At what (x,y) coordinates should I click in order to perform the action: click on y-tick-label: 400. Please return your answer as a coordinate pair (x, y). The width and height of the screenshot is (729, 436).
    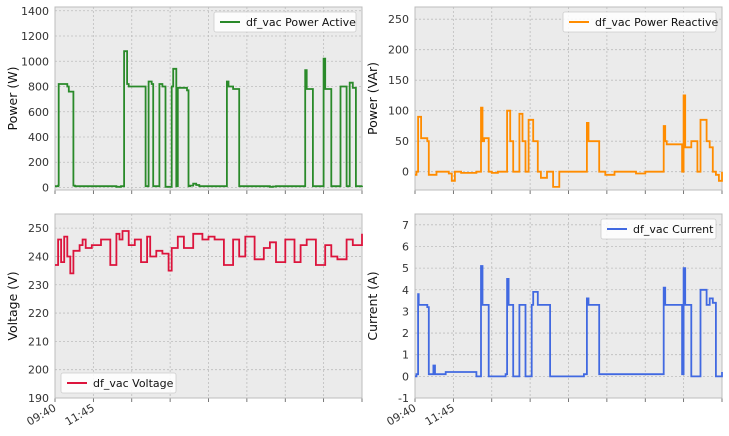
    Looking at the image, I should click on (38, 137).